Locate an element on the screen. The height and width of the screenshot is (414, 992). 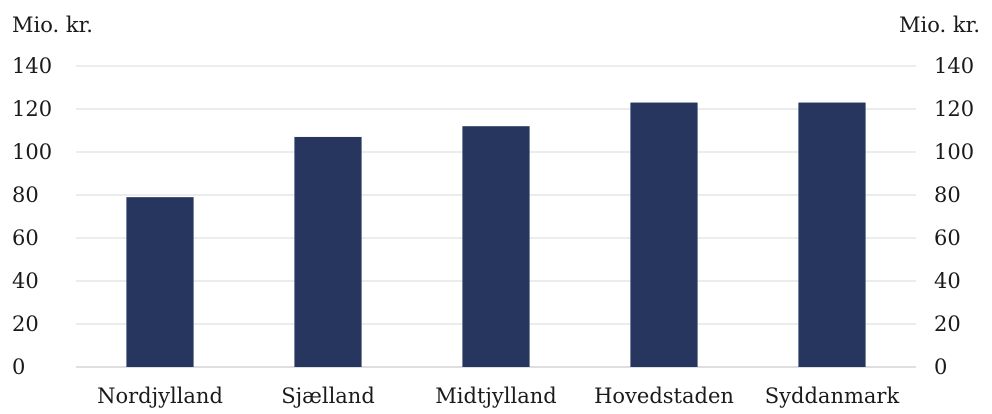
y-tick-label-right: 40 is located at coordinates (947, 281).